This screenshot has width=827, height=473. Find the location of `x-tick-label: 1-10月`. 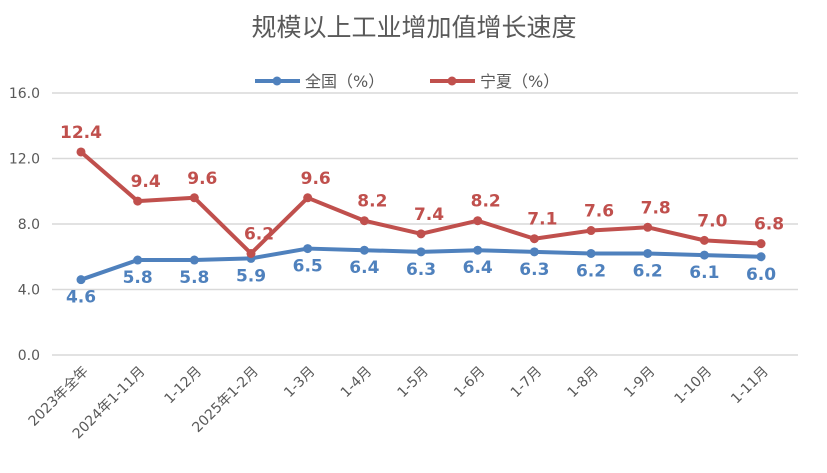

x-tick-label: 1-10月 is located at coordinates (694, 386).